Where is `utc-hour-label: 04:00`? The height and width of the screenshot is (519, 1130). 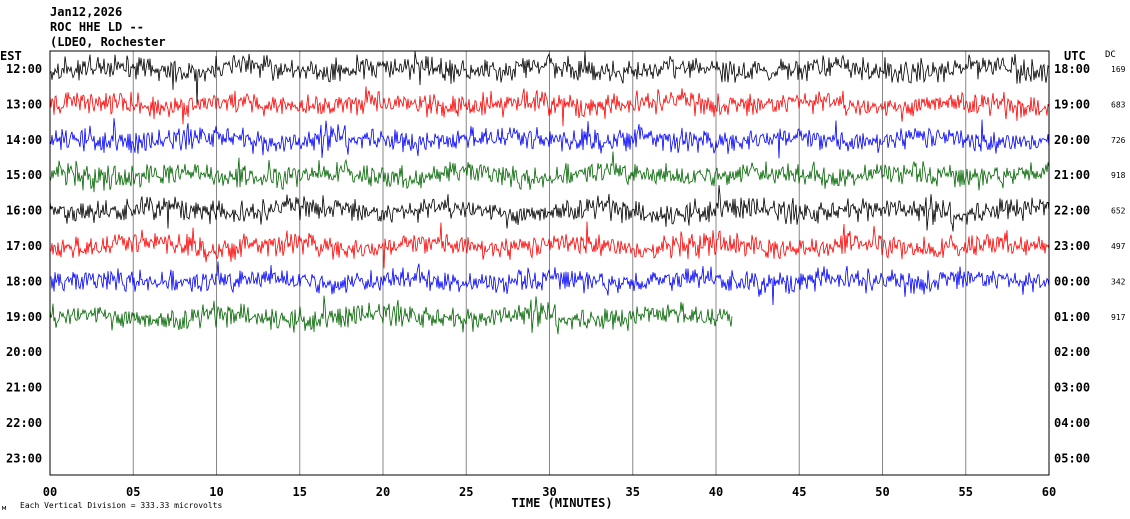
utc-hour-label: 04:00 is located at coordinates (1072, 423).